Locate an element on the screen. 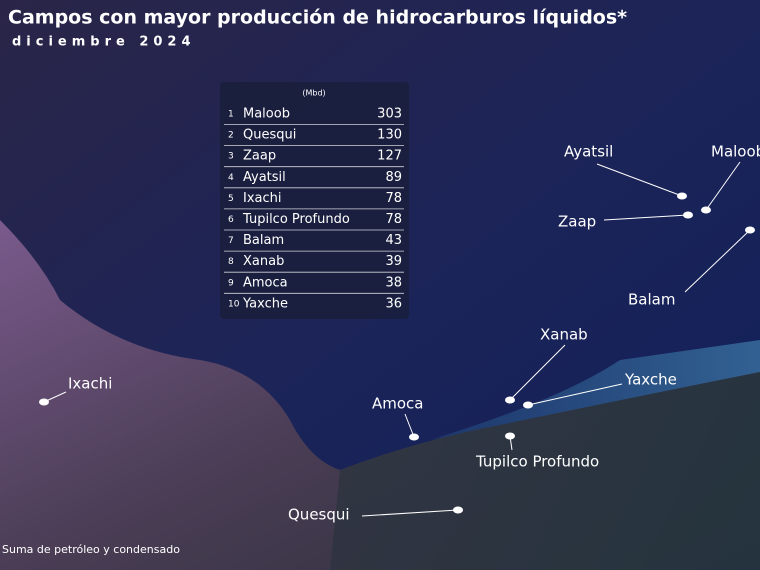 This screenshot has height=570, width=760. rank: 7 is located at coordinates (231, 241).